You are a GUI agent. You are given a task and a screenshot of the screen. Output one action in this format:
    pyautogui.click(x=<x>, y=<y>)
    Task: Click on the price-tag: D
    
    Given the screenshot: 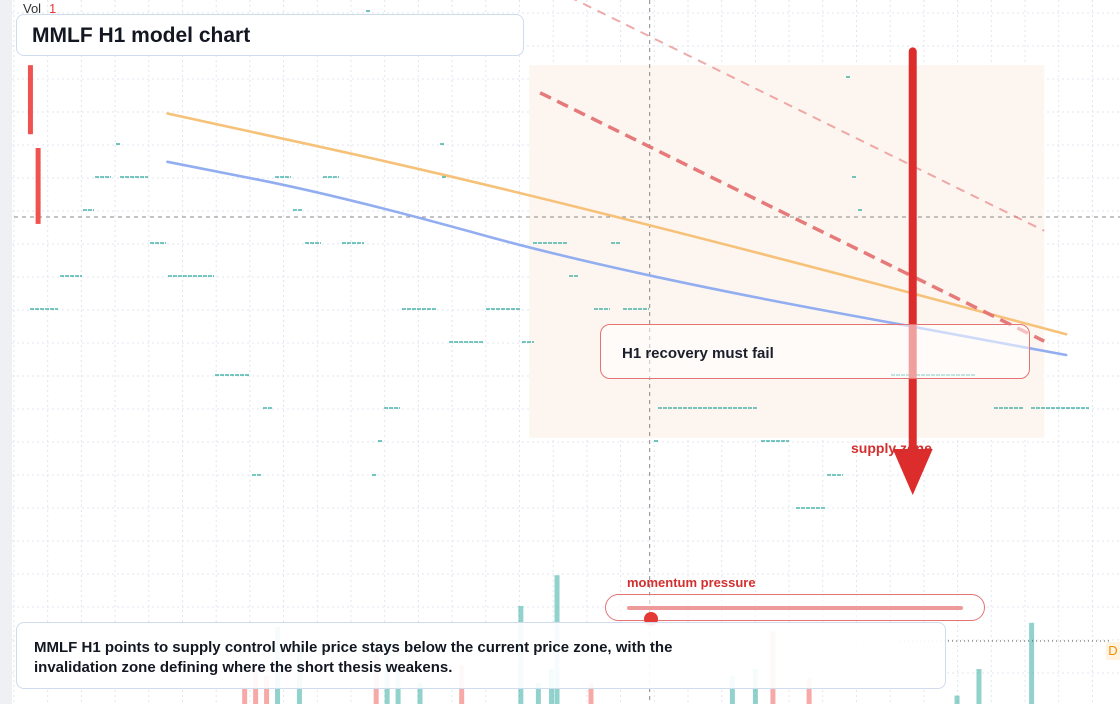 What is the action you would take?
    pyautogui.click(x=1113, y=651)
    